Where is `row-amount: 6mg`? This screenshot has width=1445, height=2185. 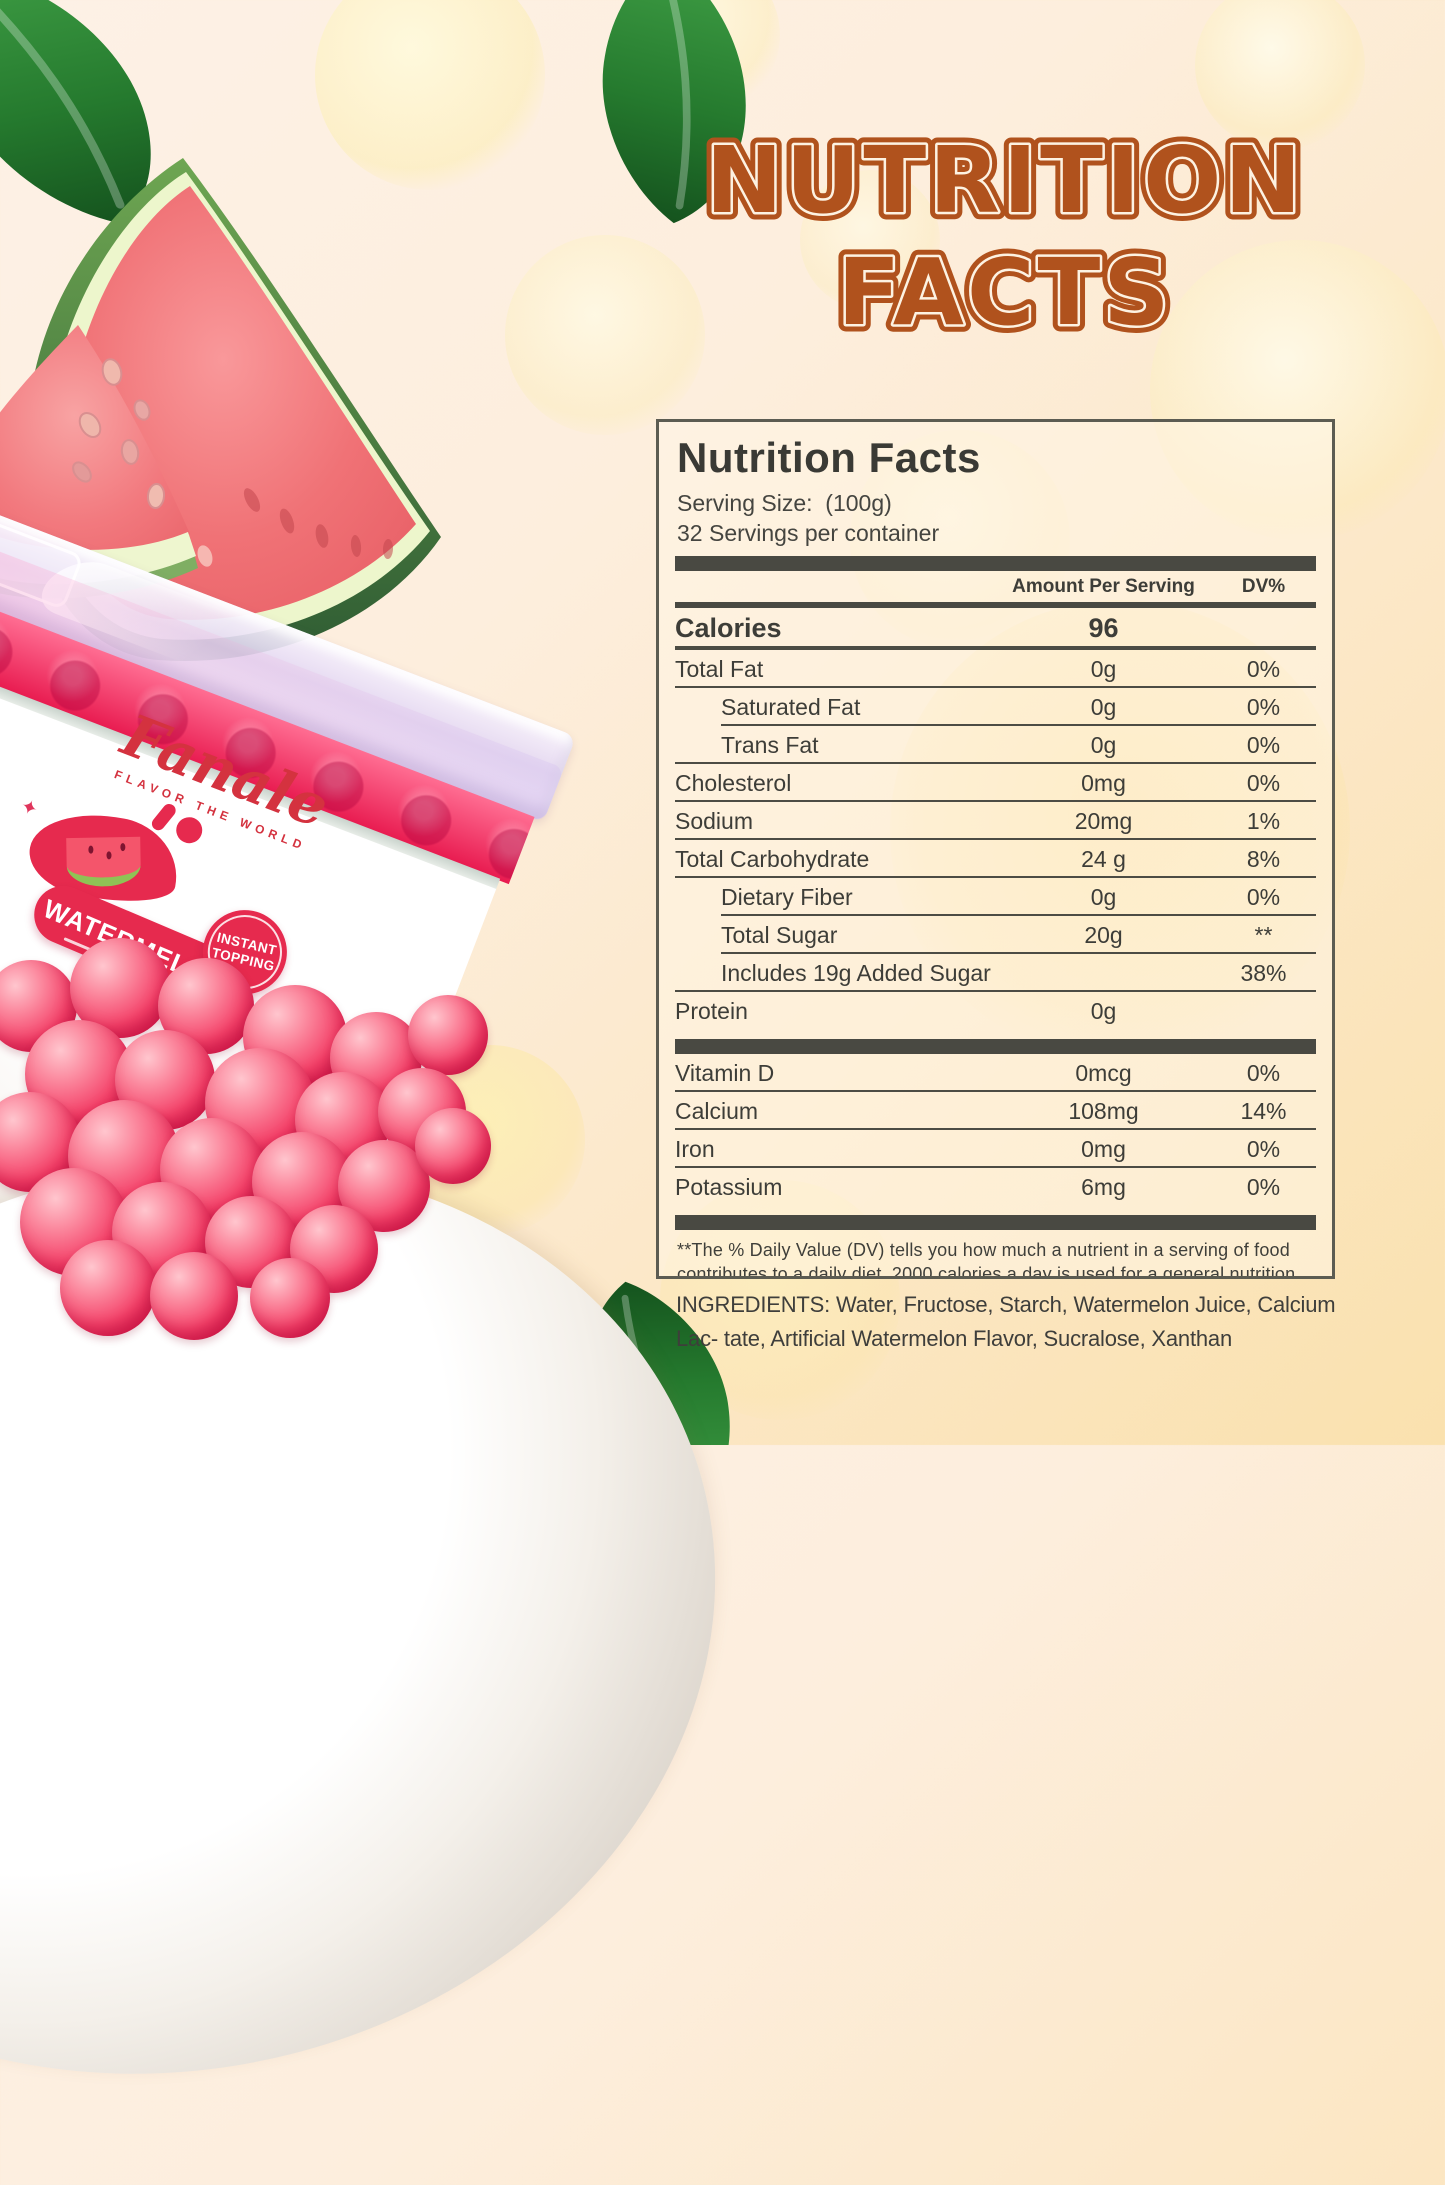 row-amount: 6mg is located at coordinates (1103, 1187).